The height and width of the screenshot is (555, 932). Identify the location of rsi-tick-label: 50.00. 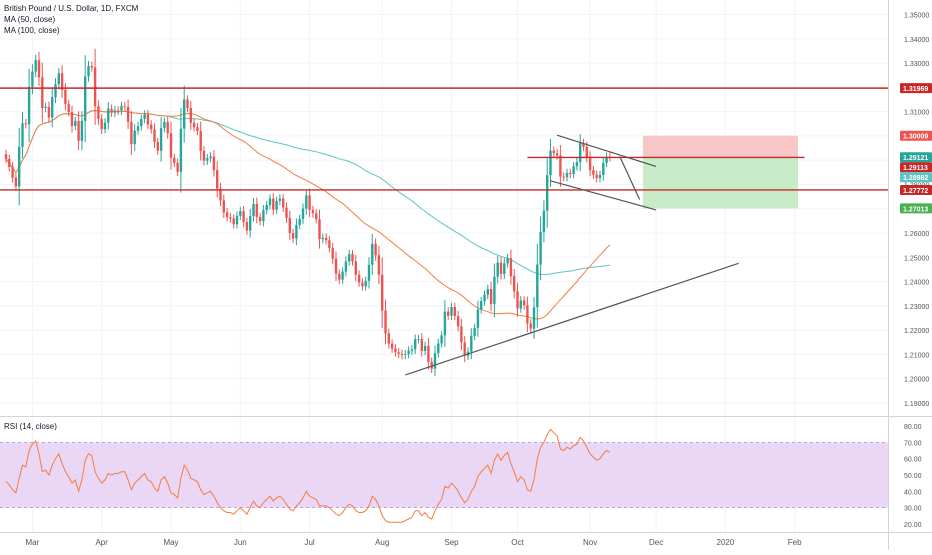
(913, 476).